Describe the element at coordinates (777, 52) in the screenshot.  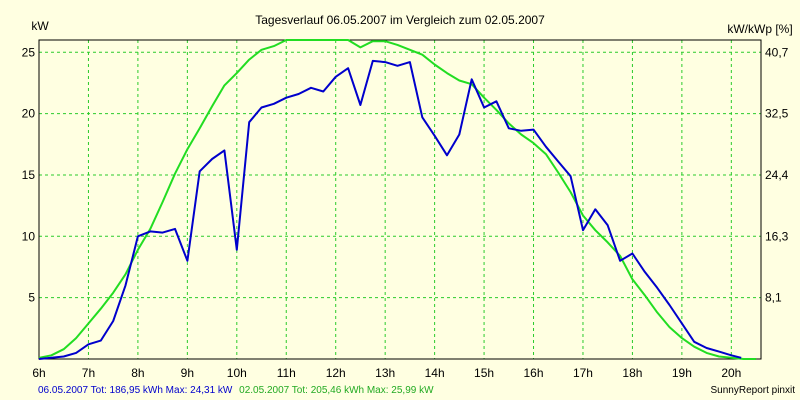
I see `y-tick-label-right: 40,7` at that location.